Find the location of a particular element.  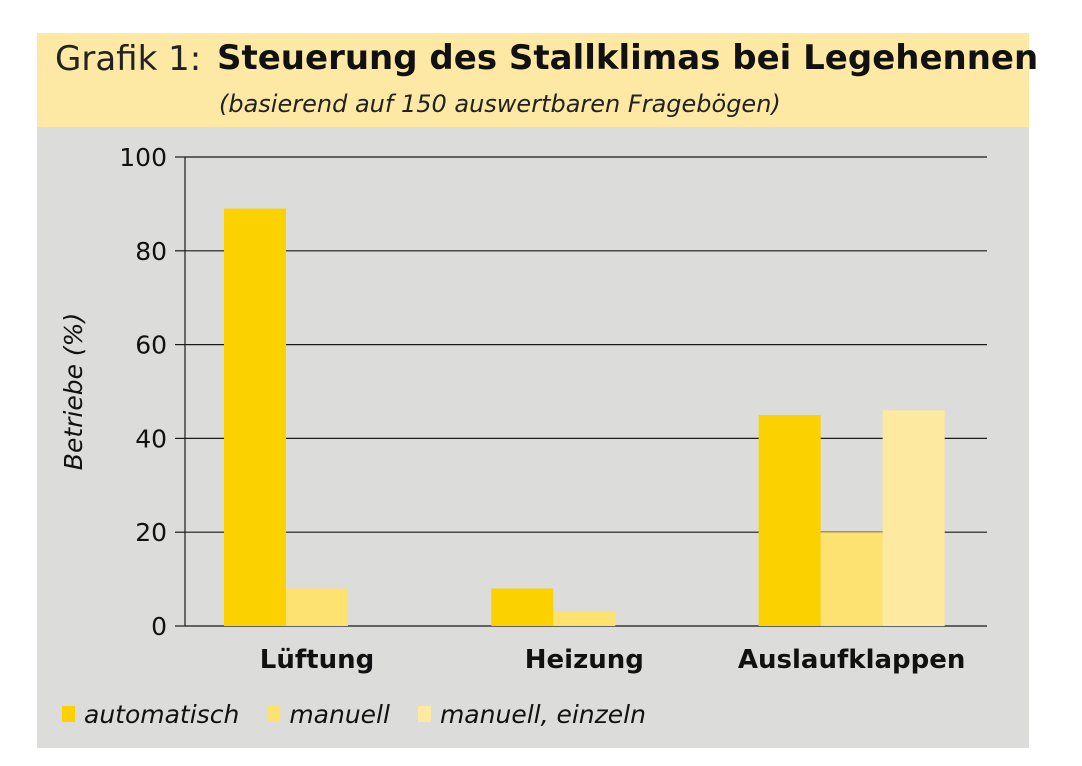

y-tick-label: 60 is located at coordinates (151, 345).